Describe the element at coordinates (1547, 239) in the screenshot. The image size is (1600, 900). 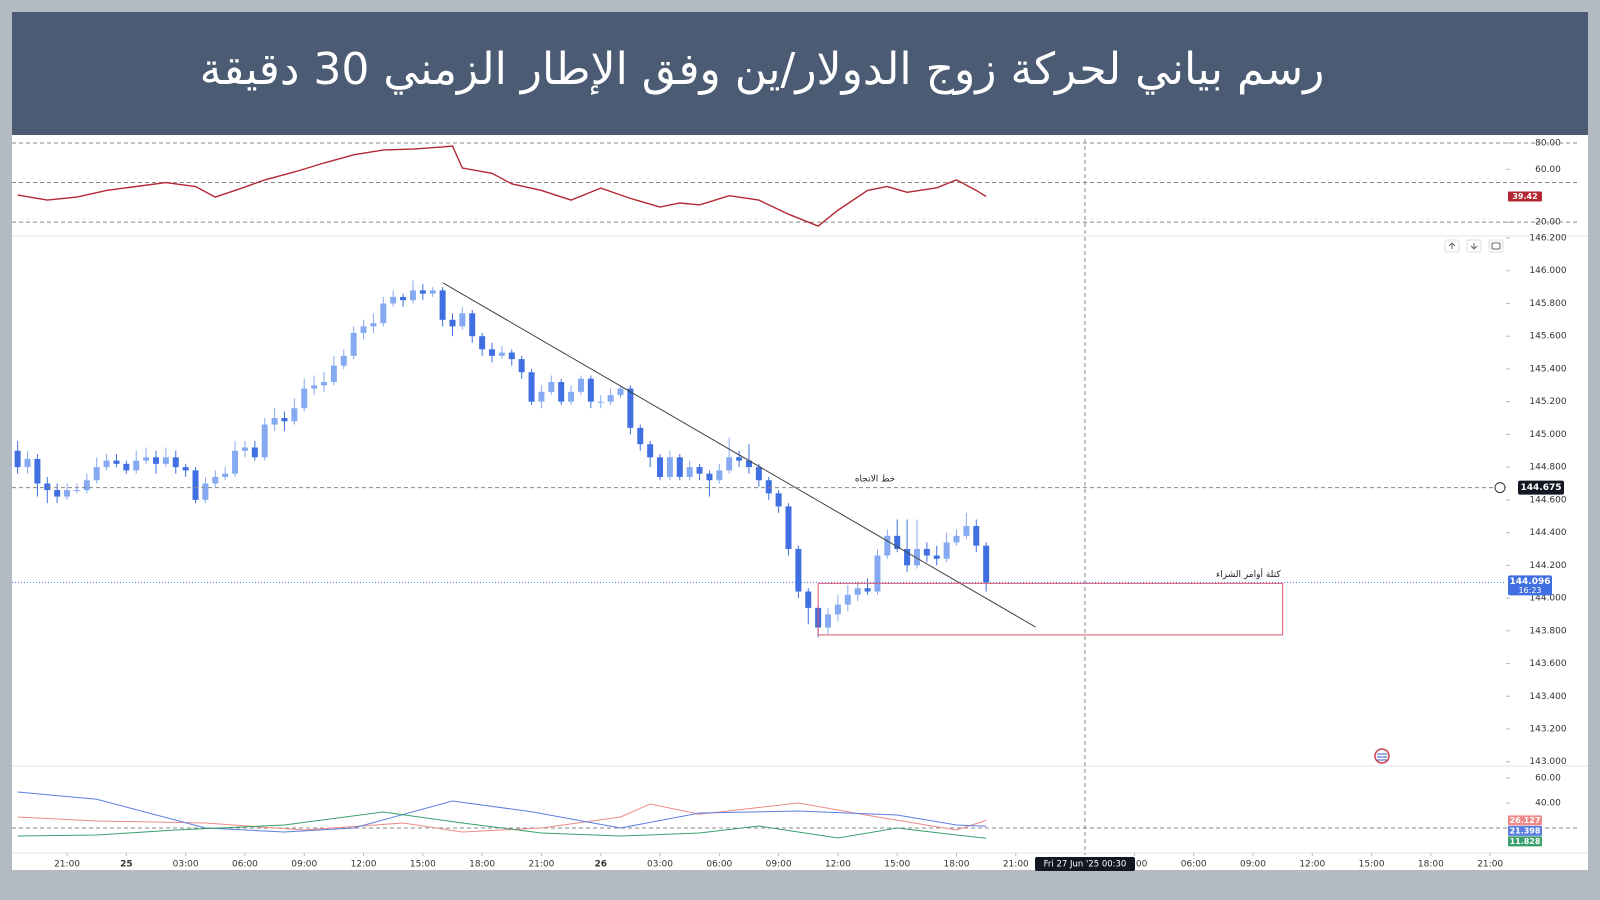
I see `y-tick-label: 146.200` at that location.